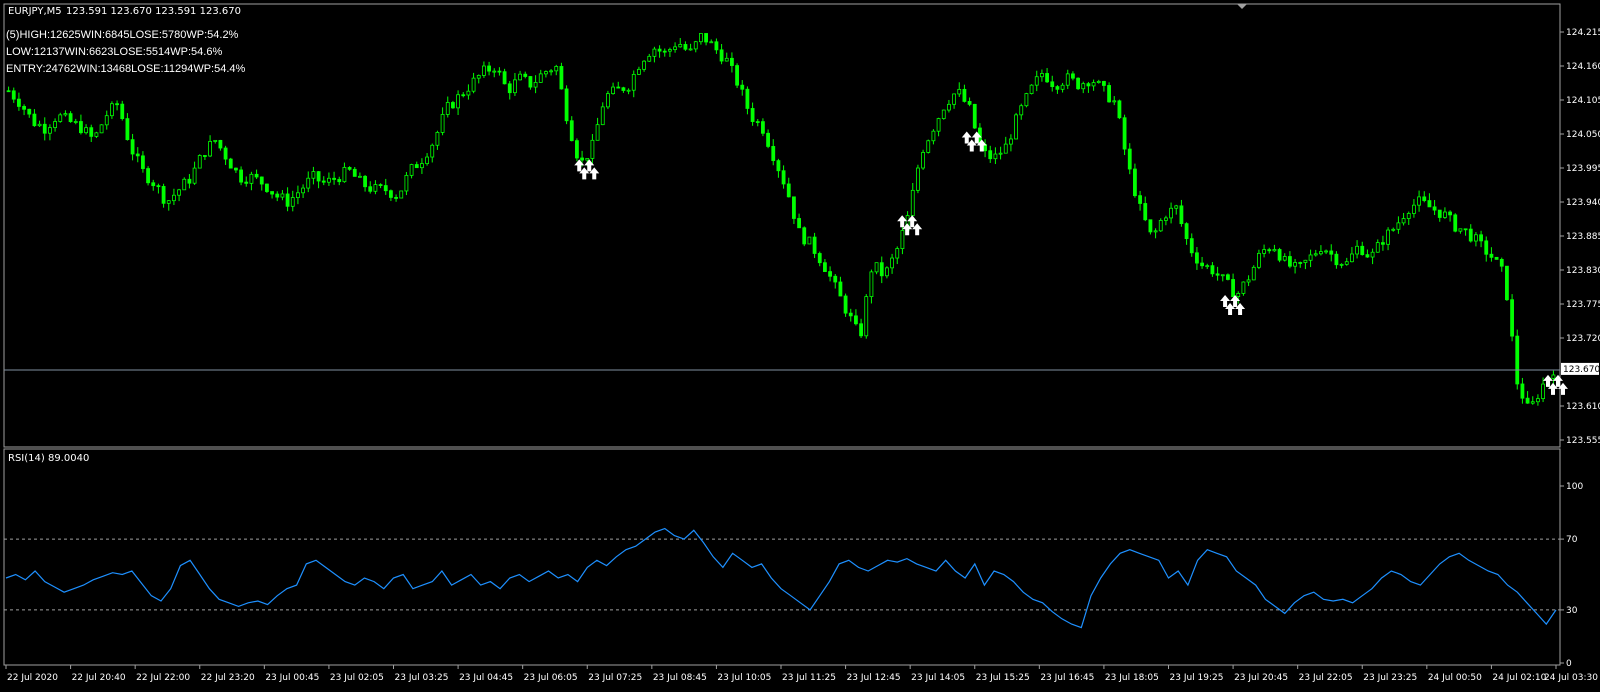  Describe the element at coordinates (1583, 203) in the screenshot. I see `y-tick-label: 123.940` at that location.